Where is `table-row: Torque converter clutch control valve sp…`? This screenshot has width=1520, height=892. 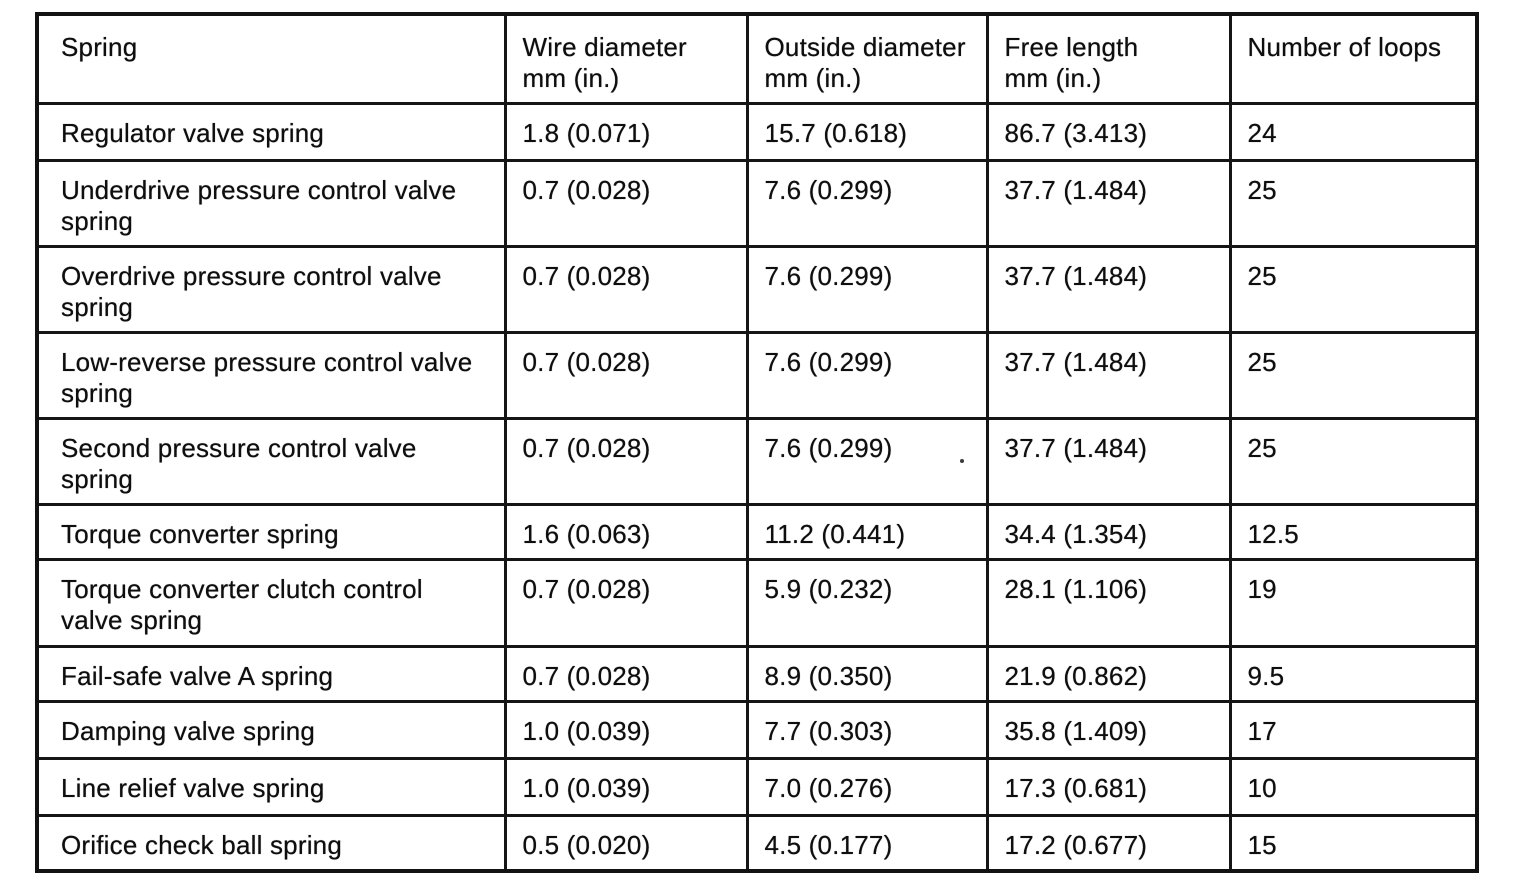
table-row: Torque converter clutch control valve sp… is located at coordinates (757, 603).